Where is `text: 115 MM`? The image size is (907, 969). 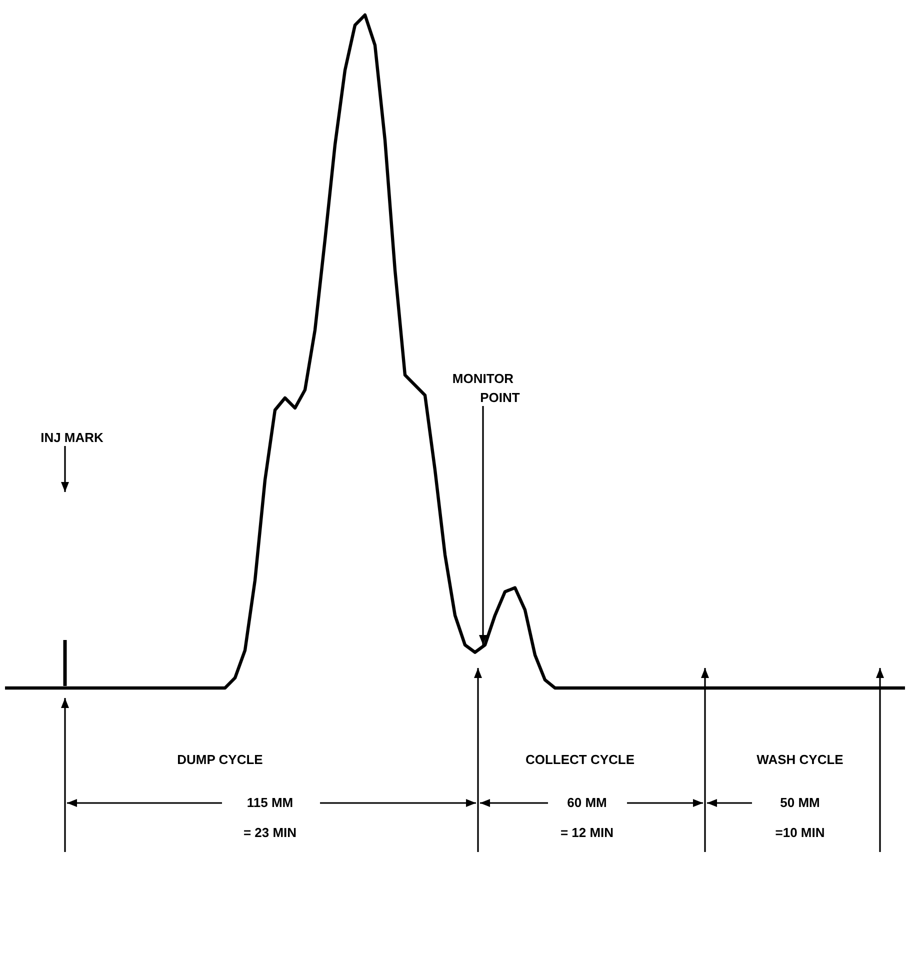
text: 115 MM is located at coordinates (270, 802).